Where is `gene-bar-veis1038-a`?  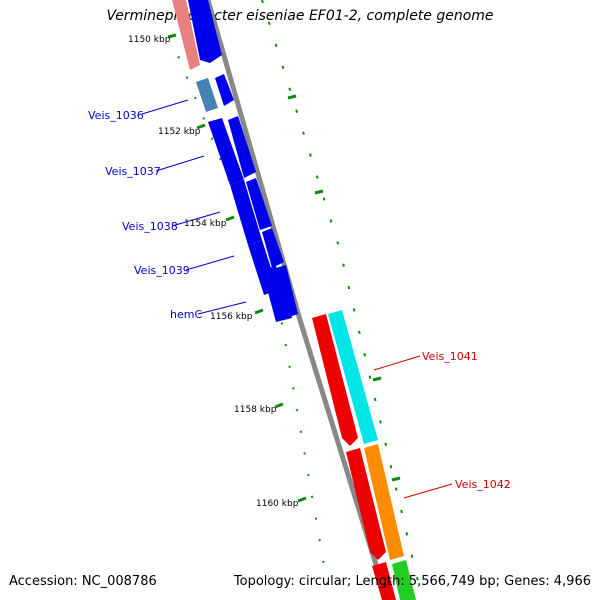 gene-bar-veis1038-a is located at coordinates (246, 212).